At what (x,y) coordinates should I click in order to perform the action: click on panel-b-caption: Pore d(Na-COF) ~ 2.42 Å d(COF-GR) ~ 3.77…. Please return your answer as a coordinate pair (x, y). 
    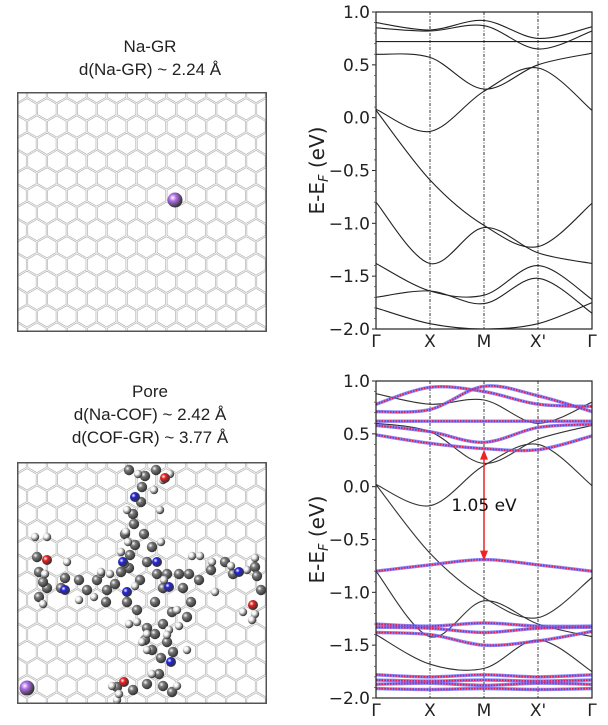
    Looking at the image, I should click on (150, 414).